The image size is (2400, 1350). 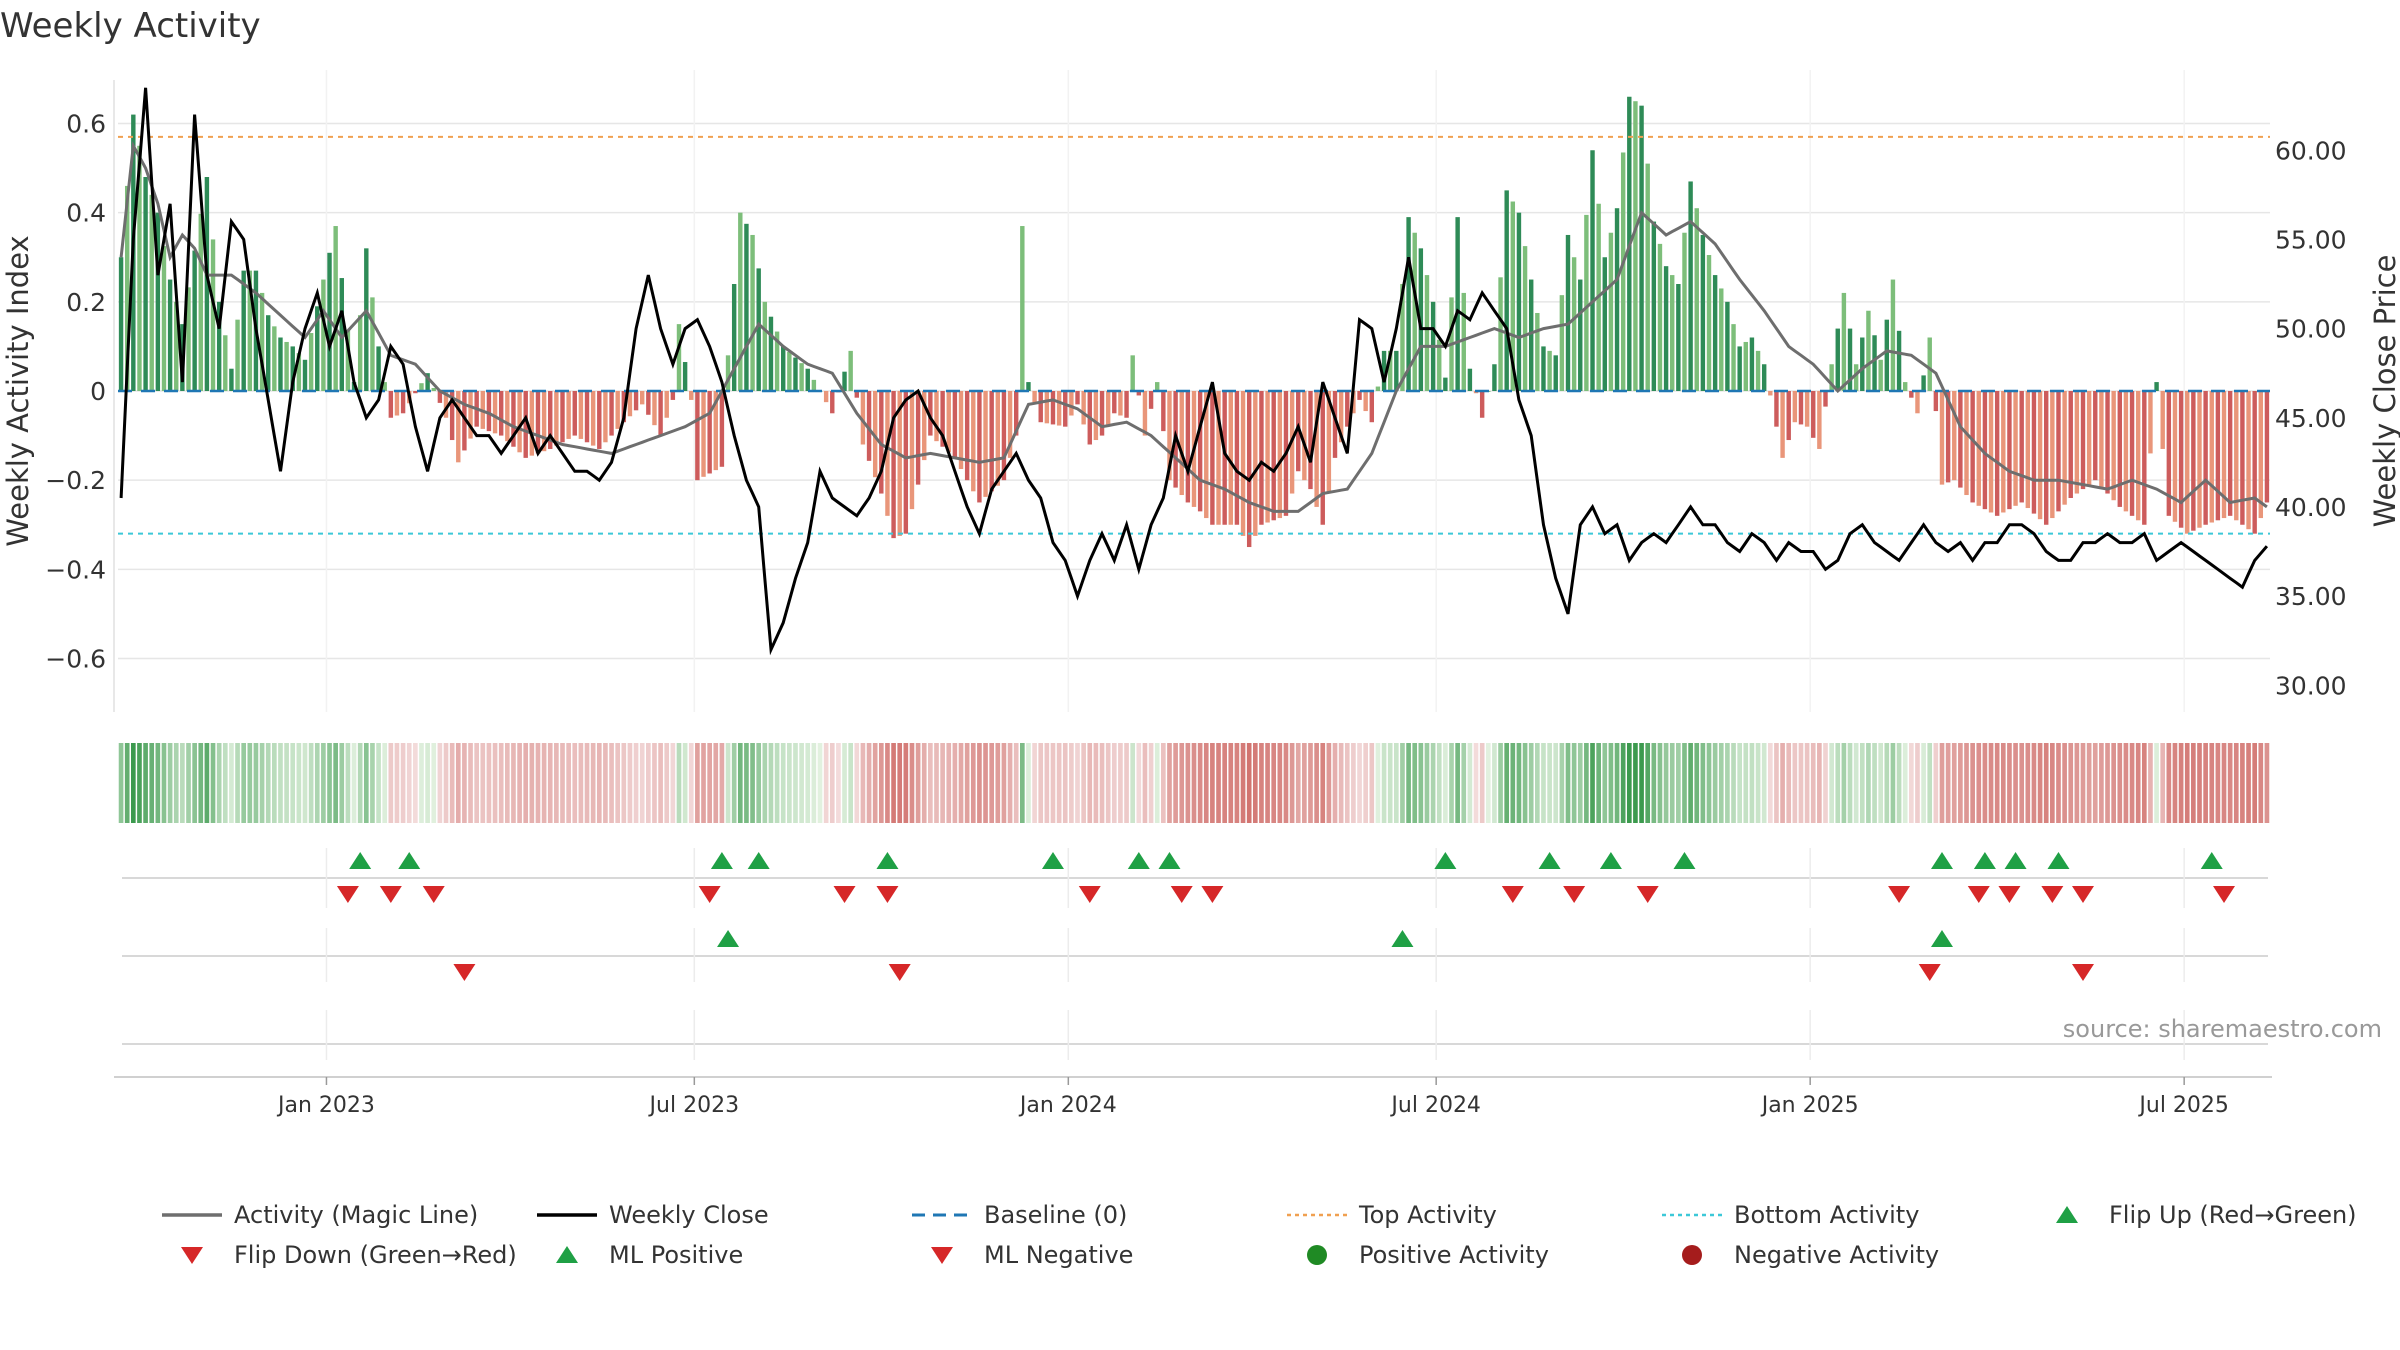 What do you see at coordinates (356, 1215) in the screenshot?
I see `legend-label: Activity (Magic Line)` at bounding box center [356, 1215].